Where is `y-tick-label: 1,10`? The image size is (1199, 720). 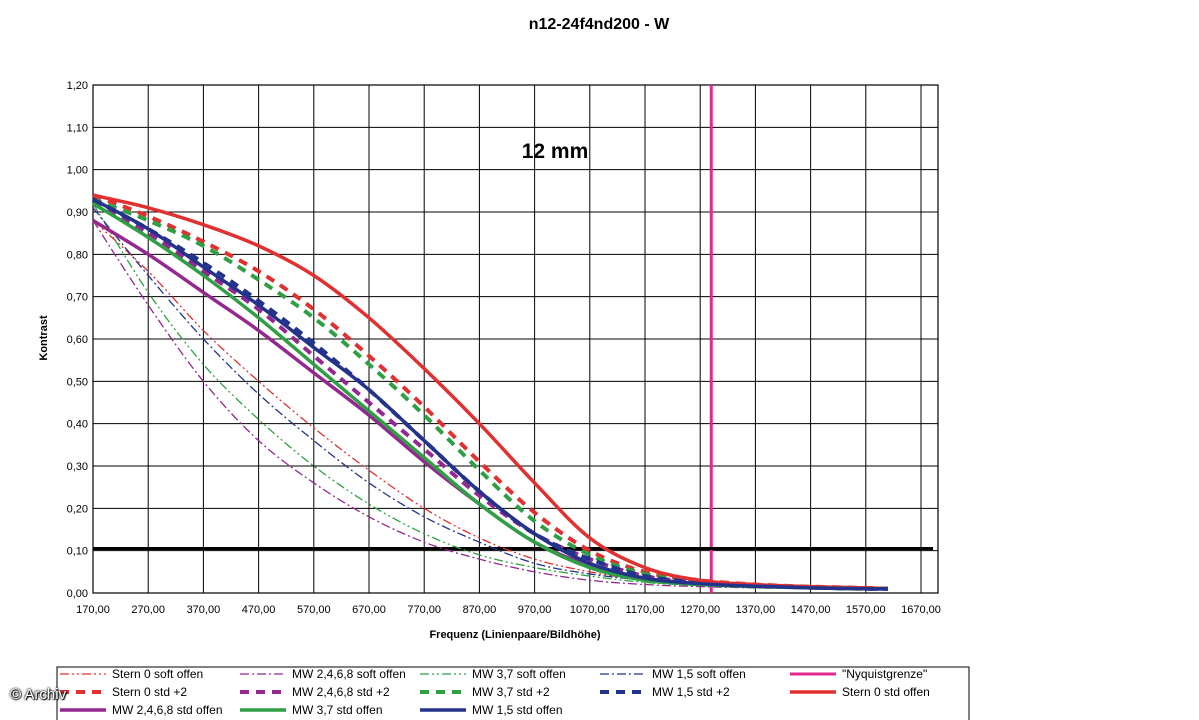 y-tick-label: 1,10 is located at coordinates (77, 128).